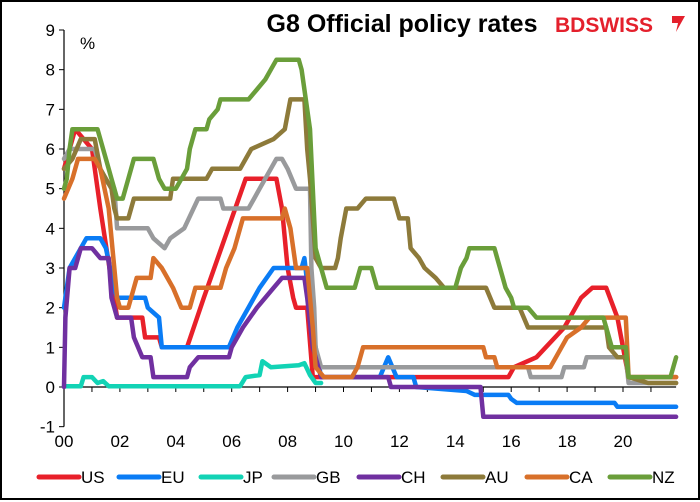 The height and width of the screenshot is (502, 700). What do you see at coordinates (253, 477) in the screenshot?
I see `legend-label: JP` at bounding box center [253, 477].